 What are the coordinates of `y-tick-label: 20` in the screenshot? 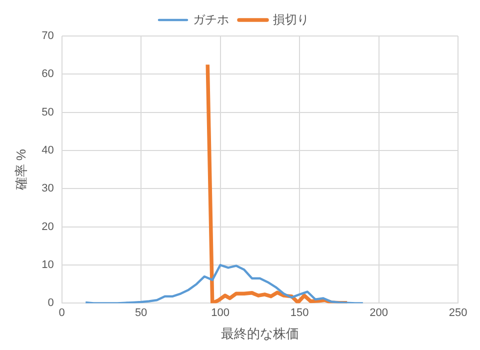 It's located at (48, 226).